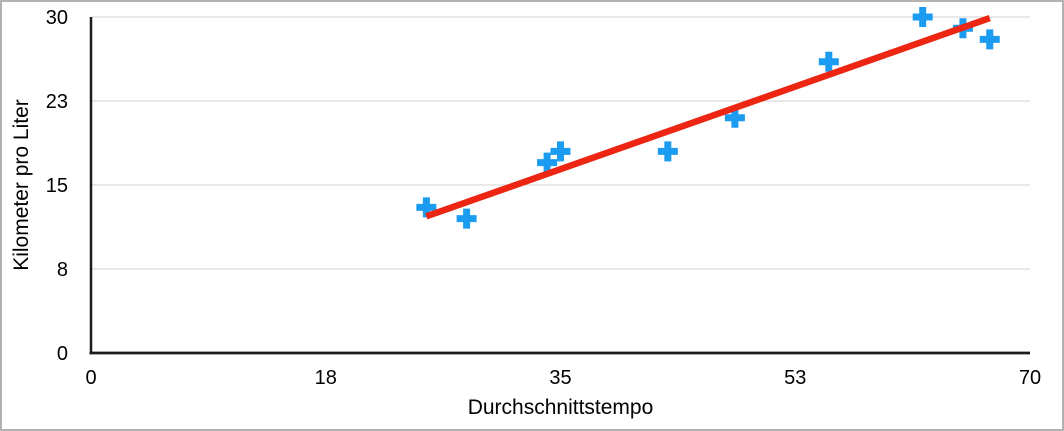 The width and height of the screenshot is (1064, 431). What do you see at coordinates (62, 354) in the screenshot?
I see `y-tick-label: 0` at bounding box center [62, 354].